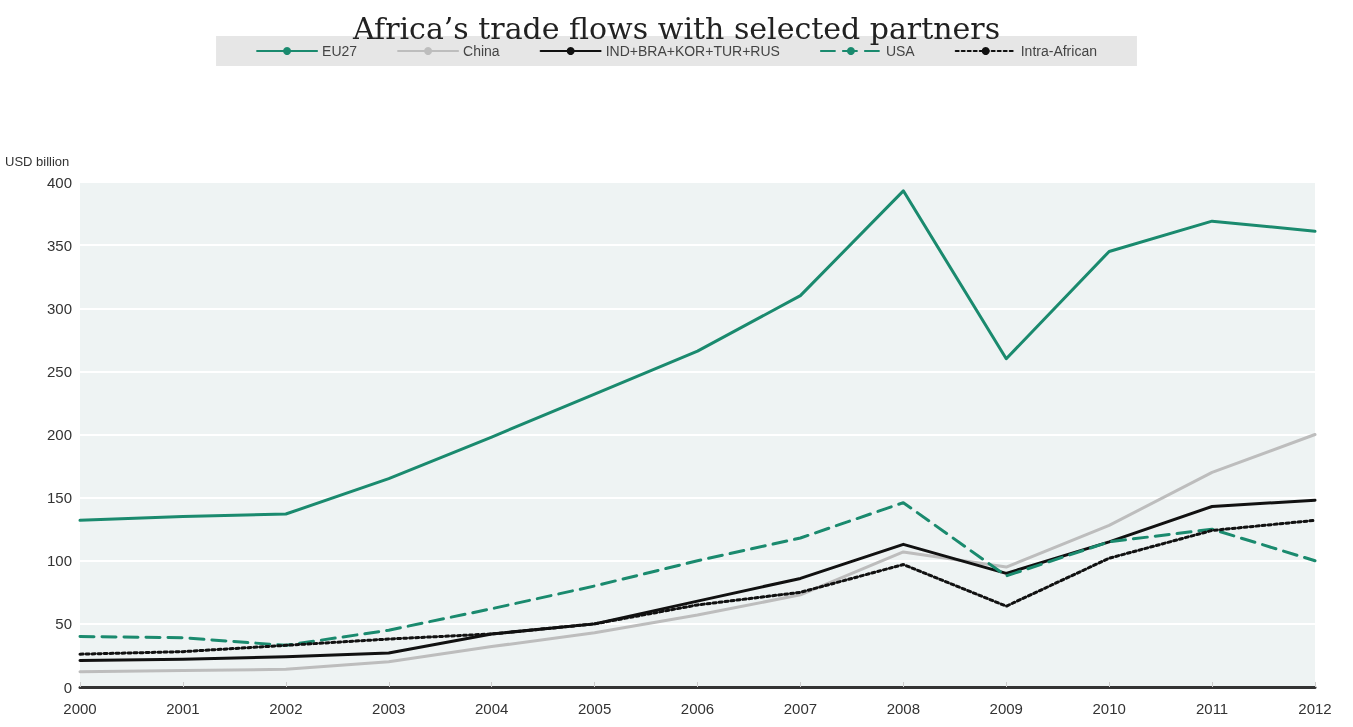 This screenshot has width=1353, height=727. Describe the element at coordinates (59, 561) in the screenshot. I see `y-tick-label: 100` at that location.